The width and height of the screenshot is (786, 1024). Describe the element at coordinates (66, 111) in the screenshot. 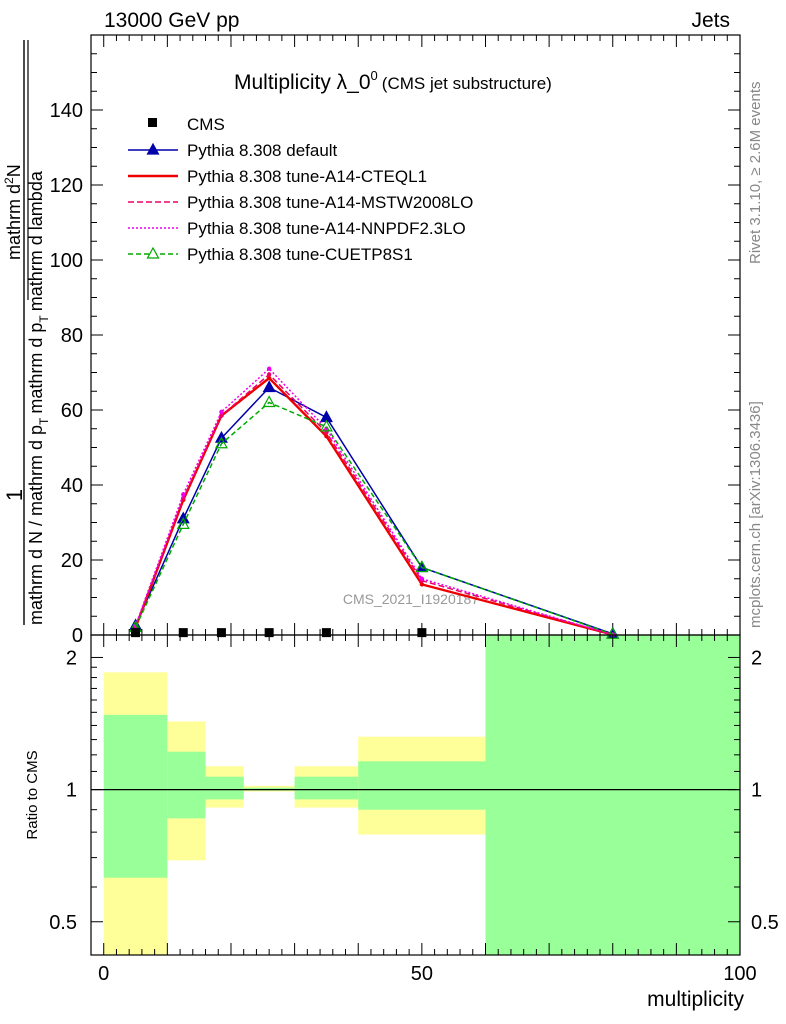

I see `main-y-tick-label: 140` at that location.